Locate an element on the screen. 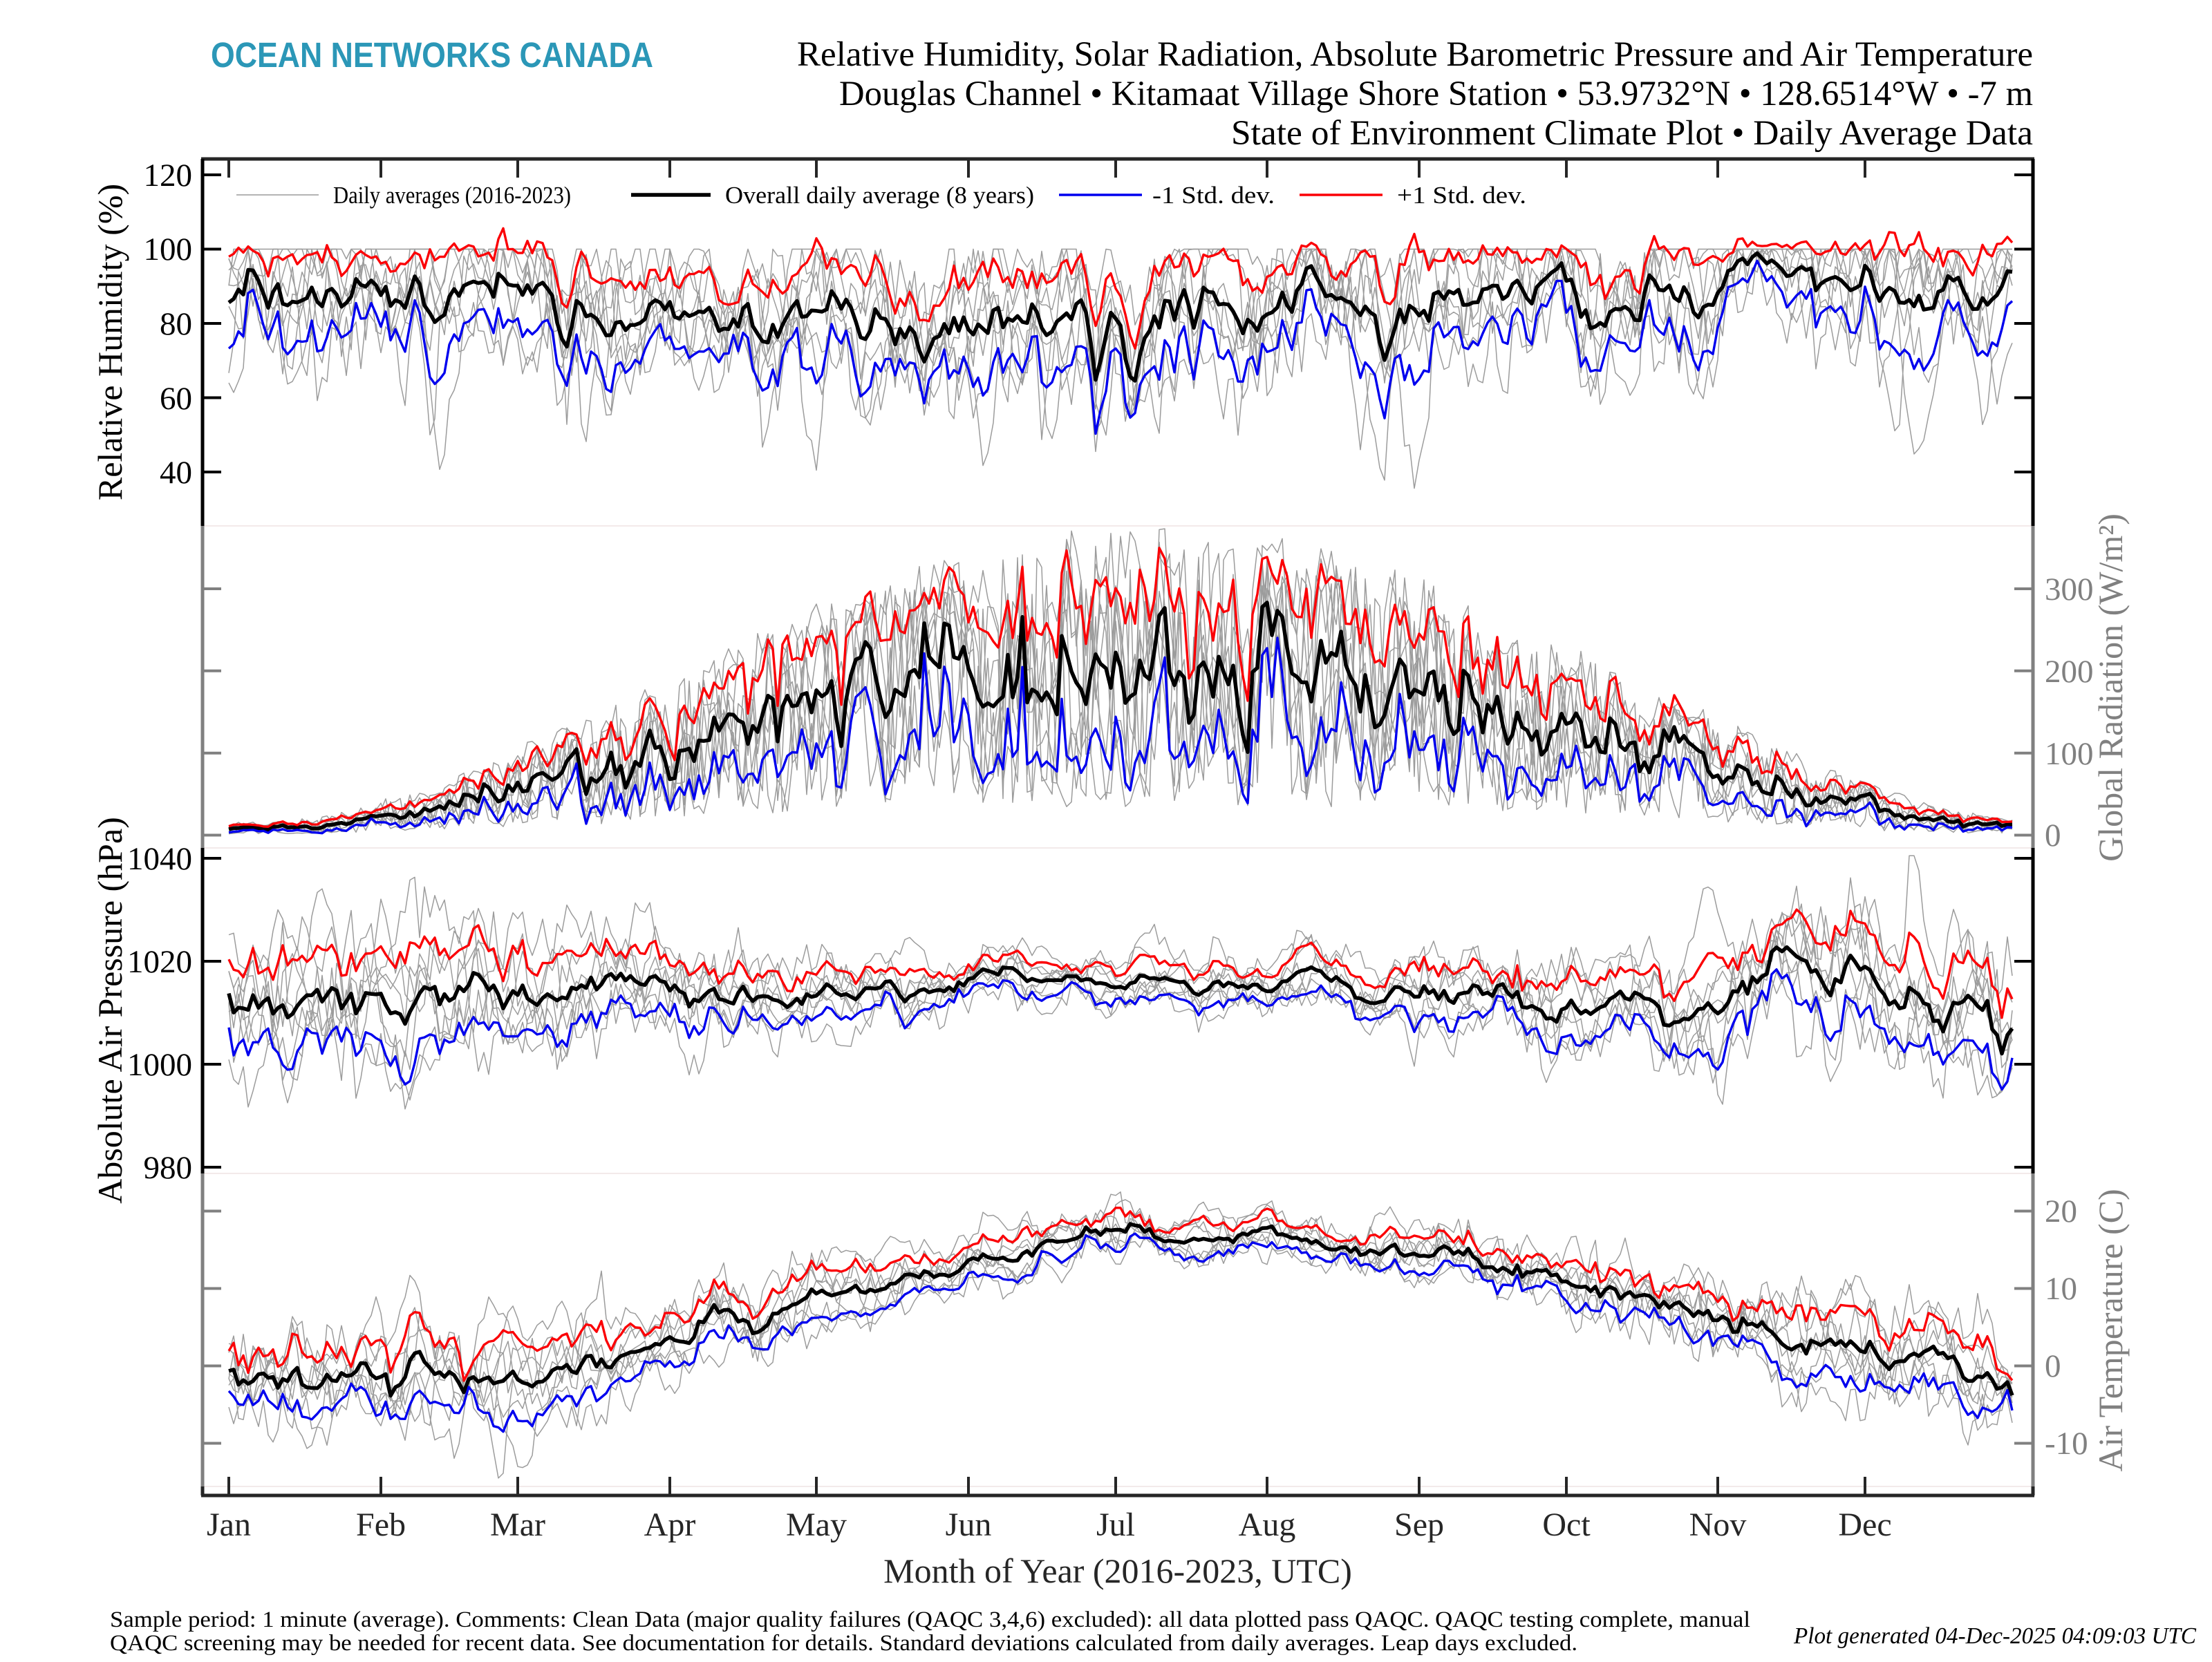  svg-text: Sep is located at coordinates (1419, 1525).